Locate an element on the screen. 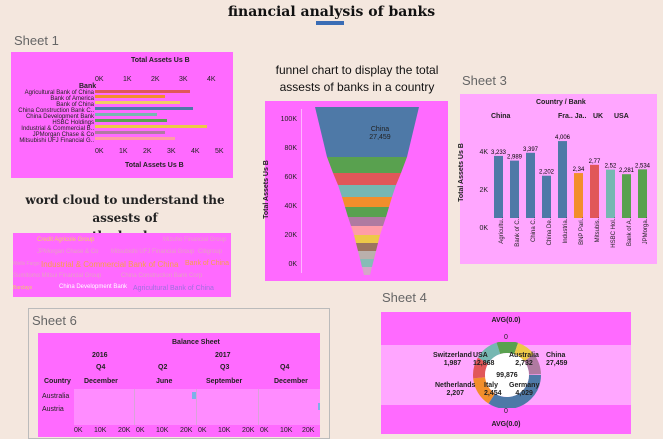  sheet6-title: Balance Sheet is located at coordinates (196, 342).